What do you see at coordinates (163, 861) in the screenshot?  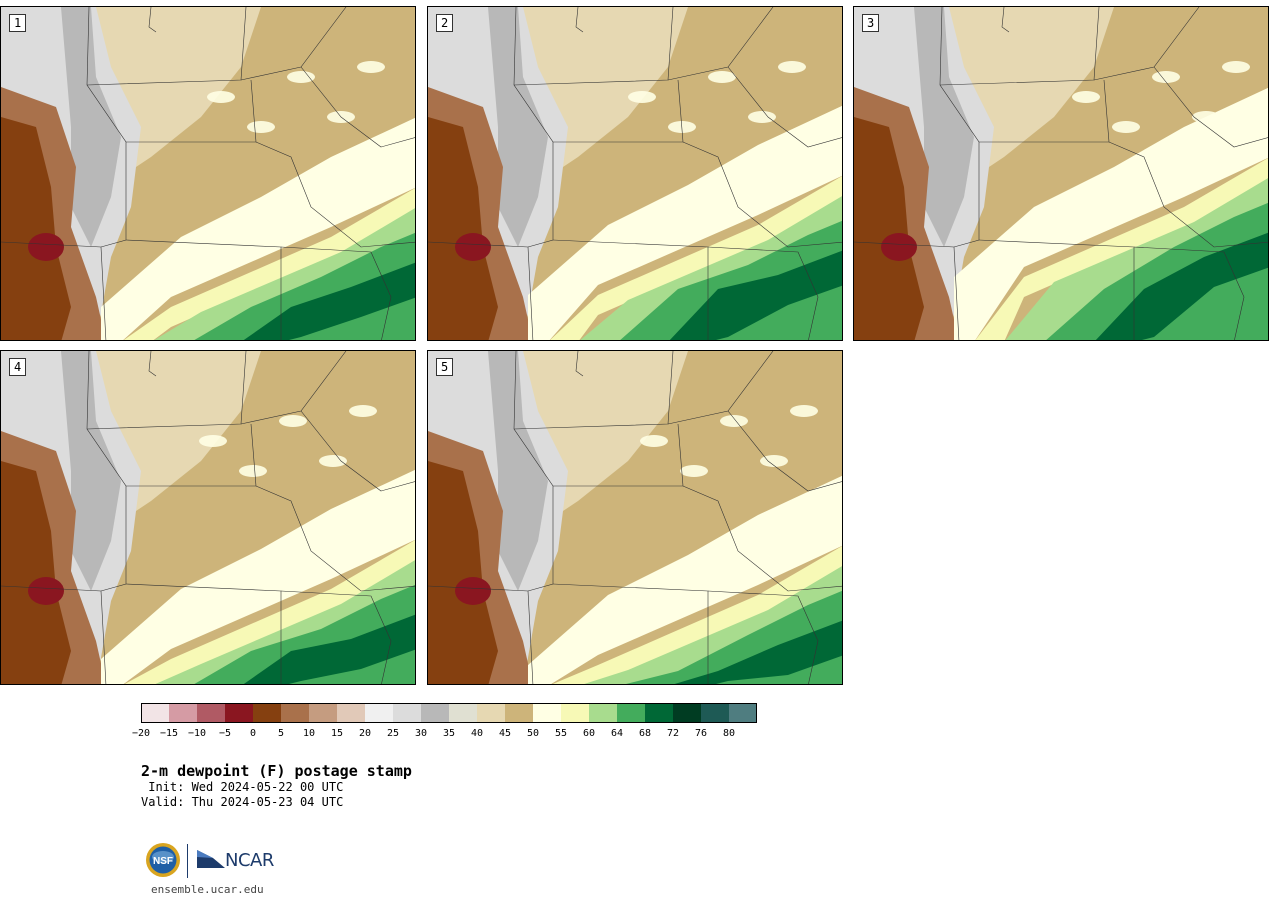 I see `nsf-logo-text: NSF` at bounding box center [163, 861].